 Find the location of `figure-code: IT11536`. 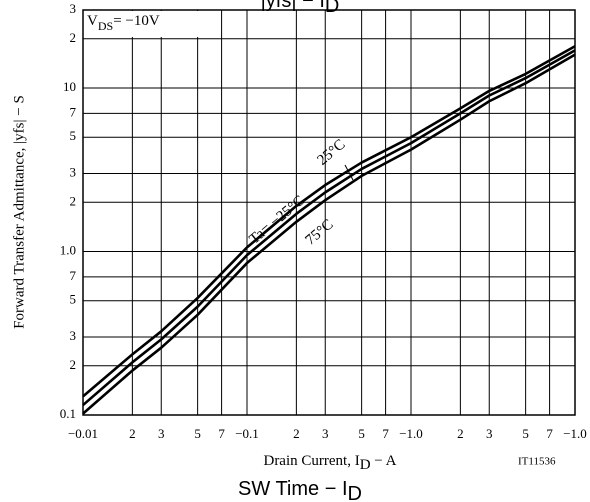

figure-code: IT11536 is located at coordinates (537, 462).